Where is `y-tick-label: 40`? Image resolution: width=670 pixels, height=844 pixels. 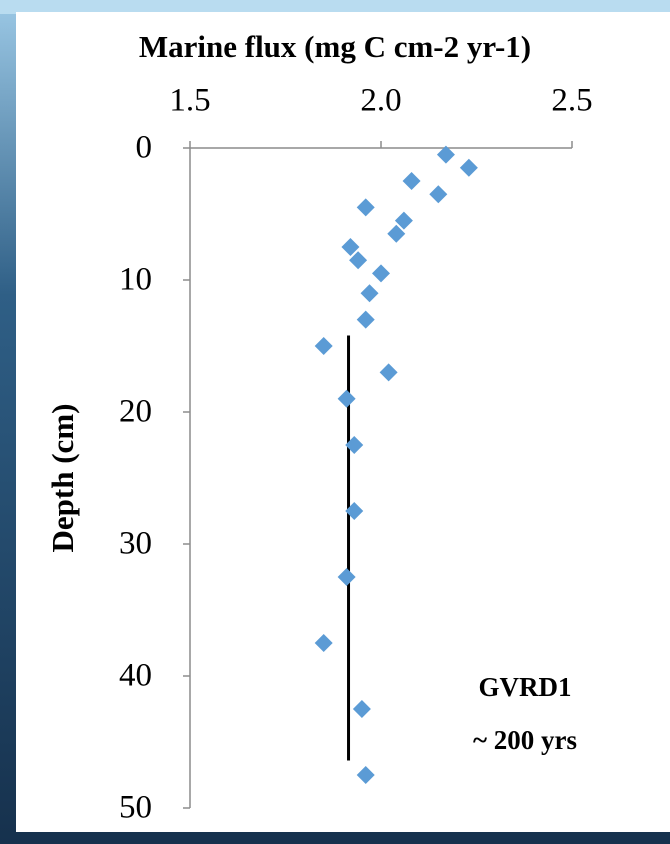
y-tick-label: 40 is located at coordinates (135, 676).